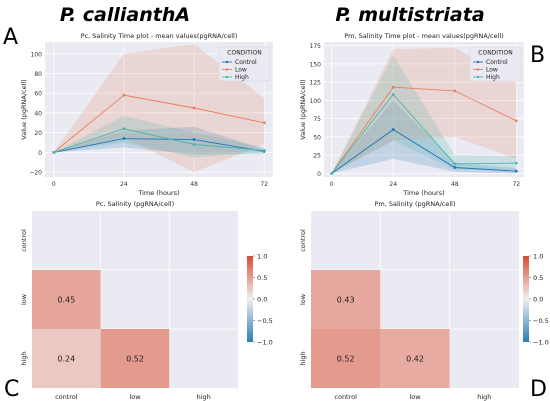  Describe the element at coordinates (303, 358) in the screenshot. I see `y-category-label: high` at that location.